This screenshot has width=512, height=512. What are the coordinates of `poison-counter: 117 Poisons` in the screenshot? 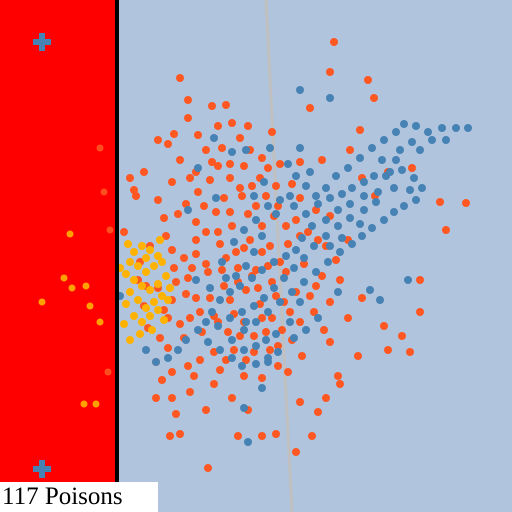 It's located at (79, 497).